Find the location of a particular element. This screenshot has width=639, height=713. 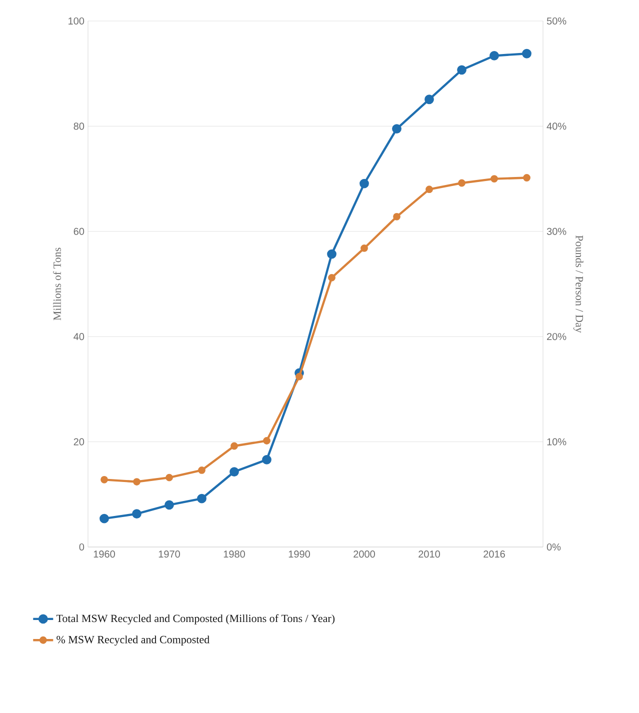

x-tick-label: 2016 is located at coordinates (494, 554).